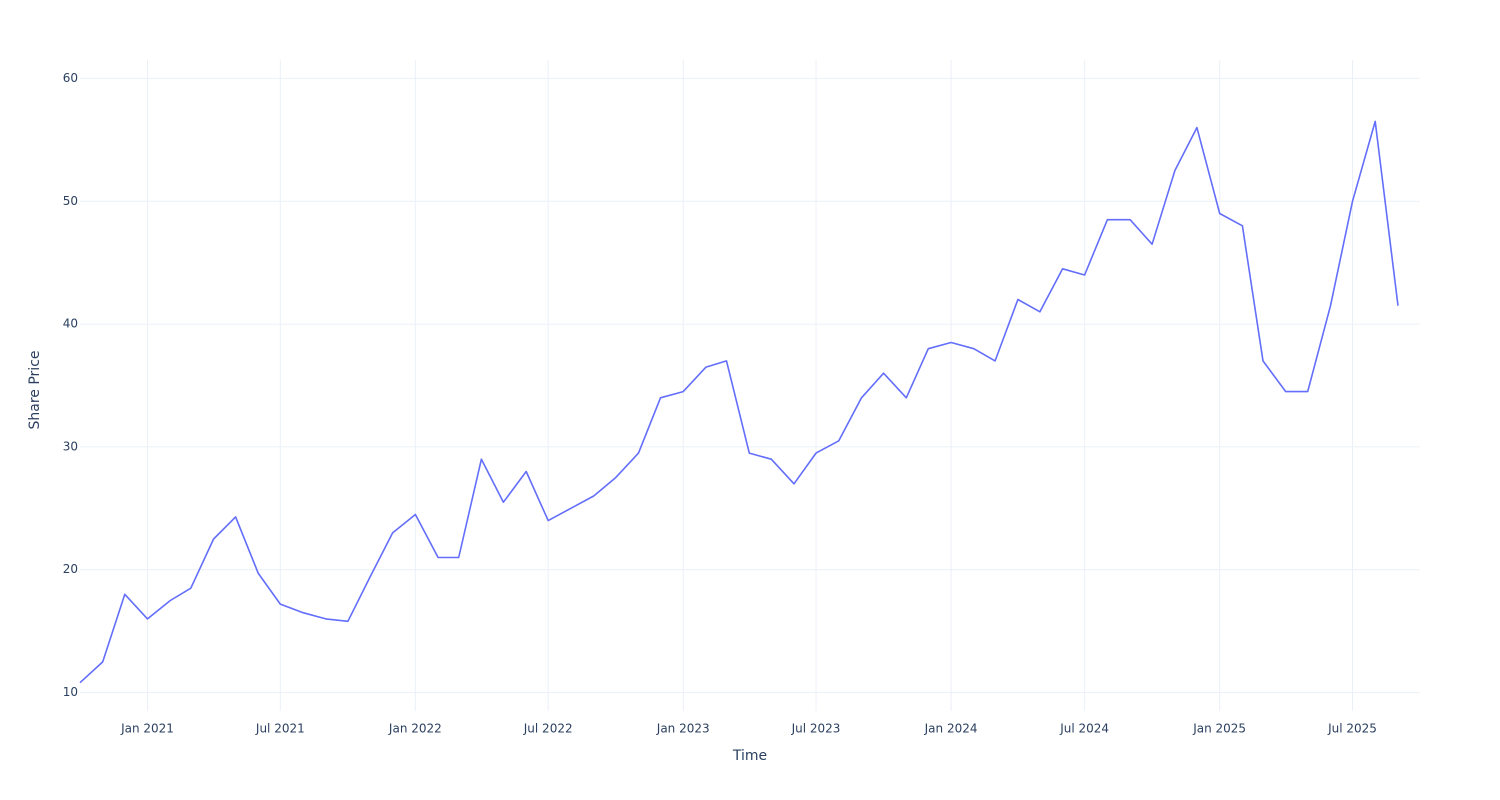 The height and width of the screenshot is (800, 1500). What do you see at coordinates (70, 692) in the screenshot?
I see `y-tick-label: 10` at bounding box center [70, 692].